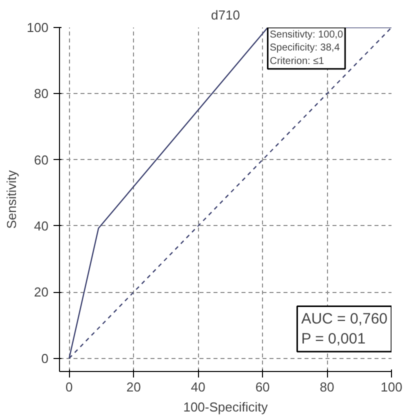 This screenshot has height=417, width=417. Describe the element at coordinates (198, 387) in the screenshot. I see `x-tick-label: 40` at that location.